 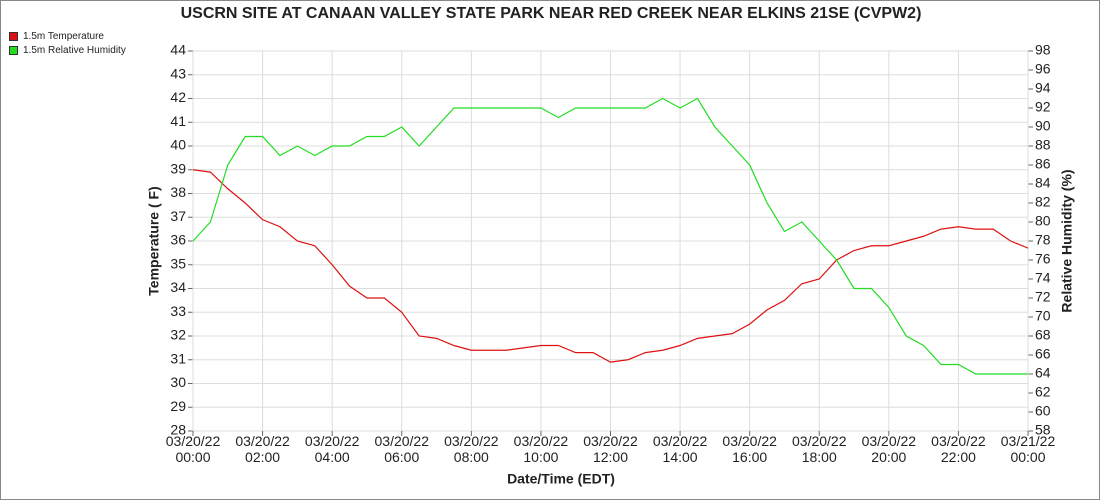 What do you see at coordinates (1043, 221) in the screenshot?
I see `y2-tick-label: 80` at bounding box center [1043, 221].